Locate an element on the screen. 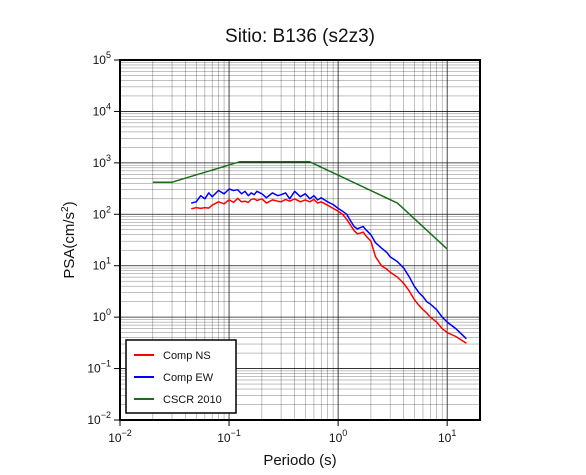 The height and width of the screenshot is (475, 586). y-tick-label: 10⁵ is located at coordinates (102, 58).